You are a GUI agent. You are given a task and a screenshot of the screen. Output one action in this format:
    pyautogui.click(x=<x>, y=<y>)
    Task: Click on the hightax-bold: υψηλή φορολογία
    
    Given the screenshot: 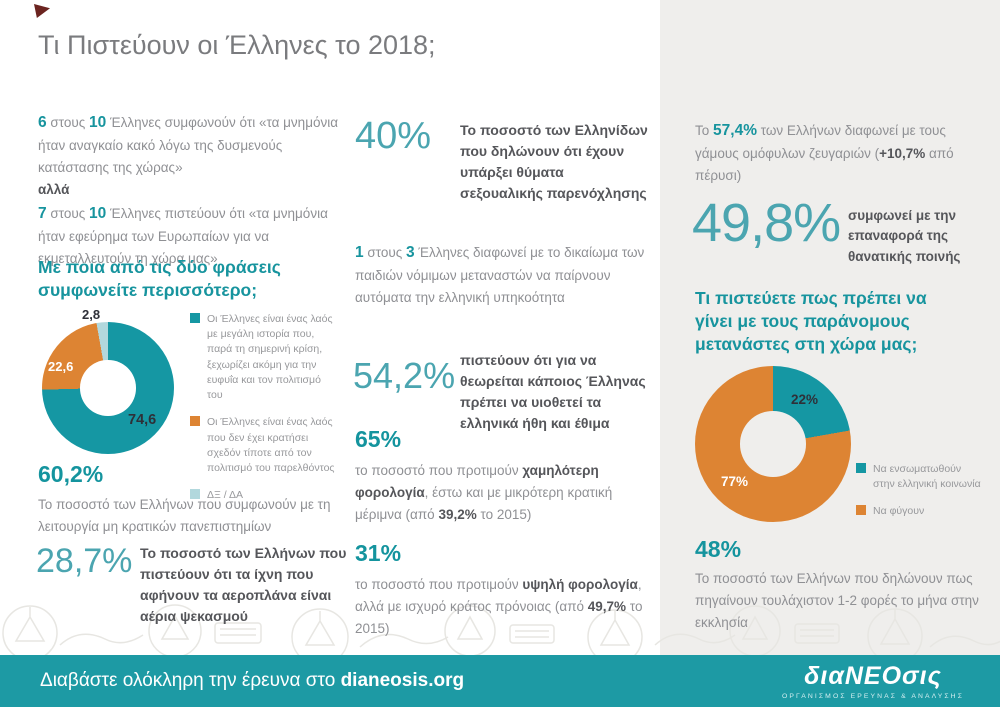 What is the action you would take?
    pyautogui.click(x=580, y=584)
    